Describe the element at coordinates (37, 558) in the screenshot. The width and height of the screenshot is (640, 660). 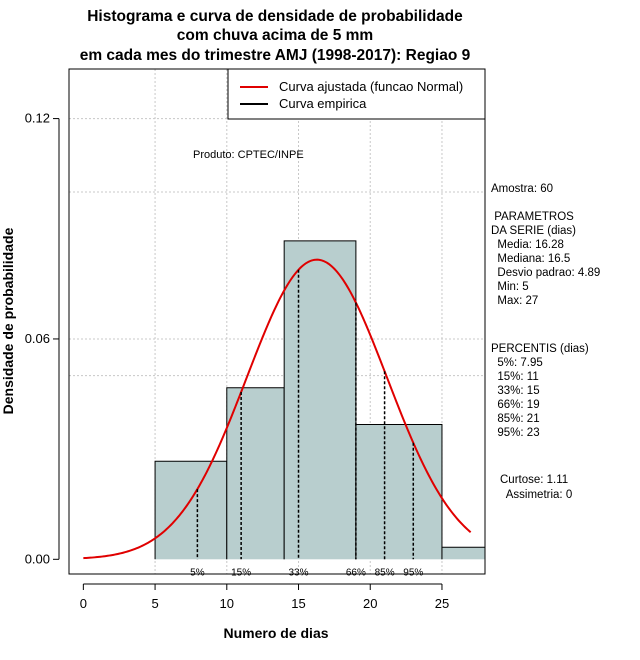
I see `y-tick-label-0: 0.00` at that location.